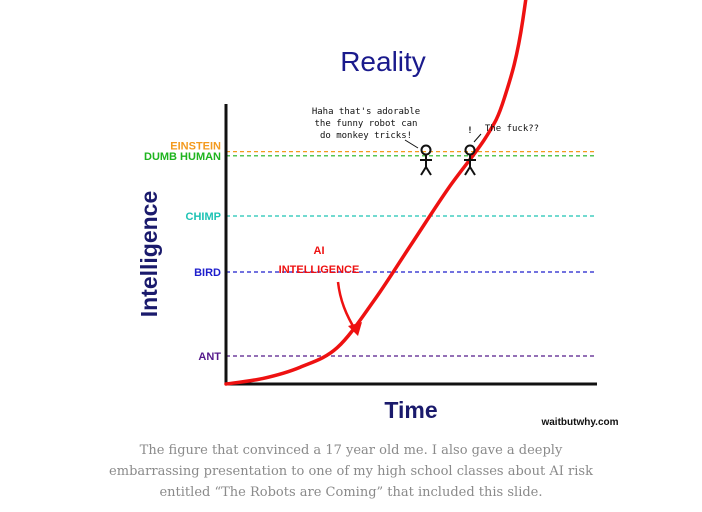  What do you see at coordinates (411, 144) in the screenshot?
I see `speech-tail` at bounding box center [411, 144].